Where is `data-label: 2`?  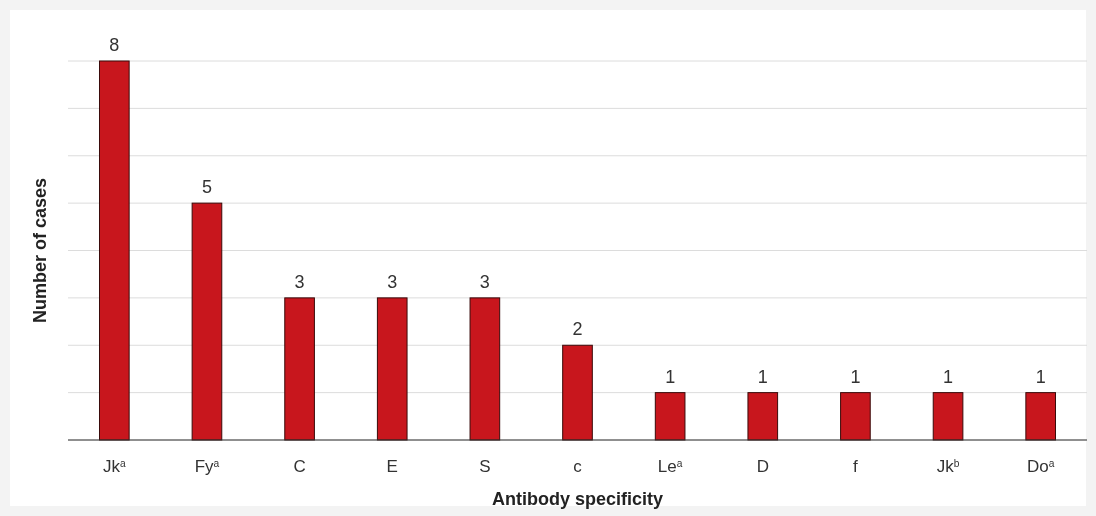
data-label: 2 is located at coordinates (577, 329).